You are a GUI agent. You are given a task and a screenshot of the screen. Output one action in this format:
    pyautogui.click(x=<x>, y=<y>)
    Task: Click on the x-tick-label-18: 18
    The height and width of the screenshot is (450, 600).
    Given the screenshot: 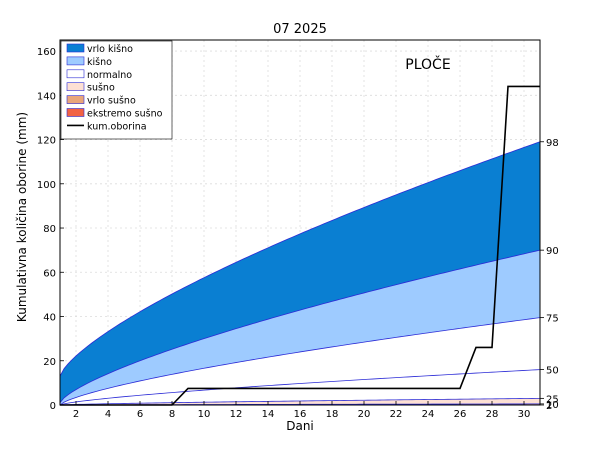 What is the action you would take?
    pyautogui.click(x=332, y=414)
    